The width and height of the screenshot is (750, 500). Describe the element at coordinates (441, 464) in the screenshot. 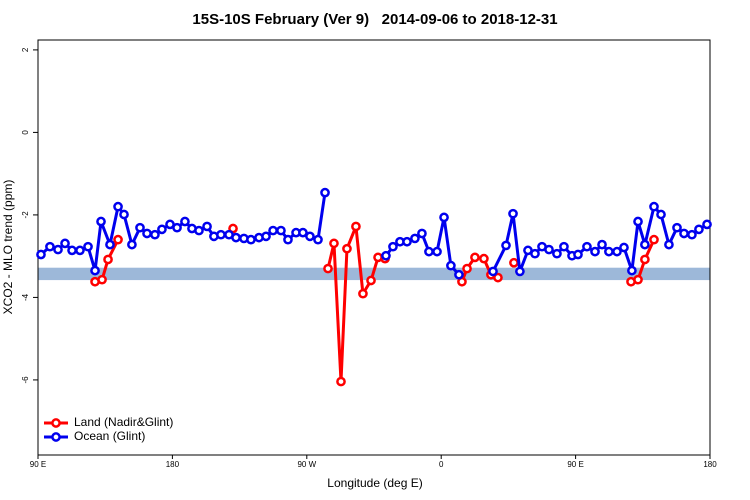

I see `x-tick-label: 0` at that location.